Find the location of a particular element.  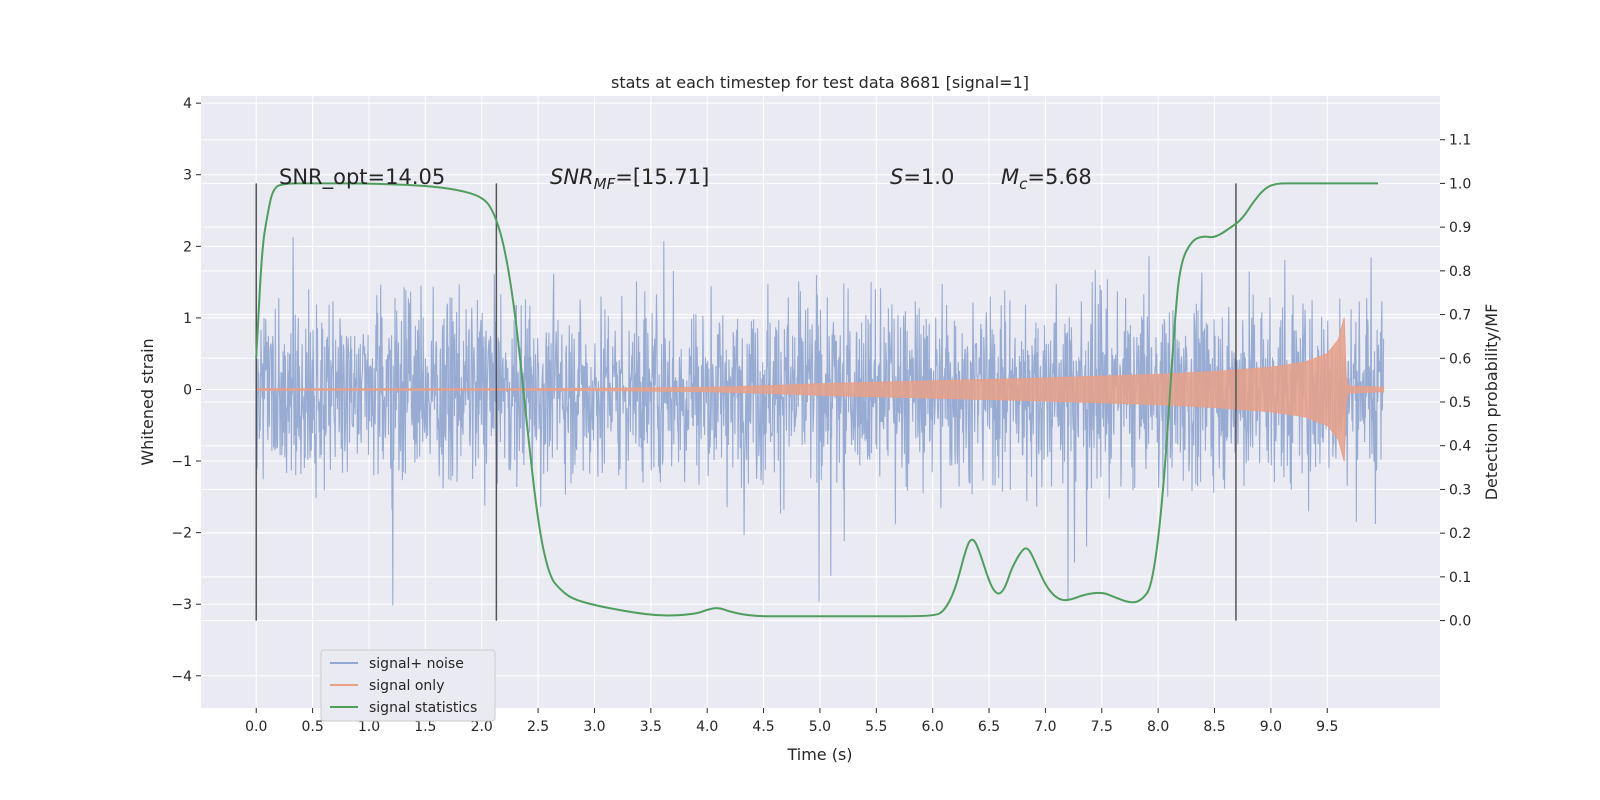

annotation-s-value: =1.0 is located at coordinates (928, 177).